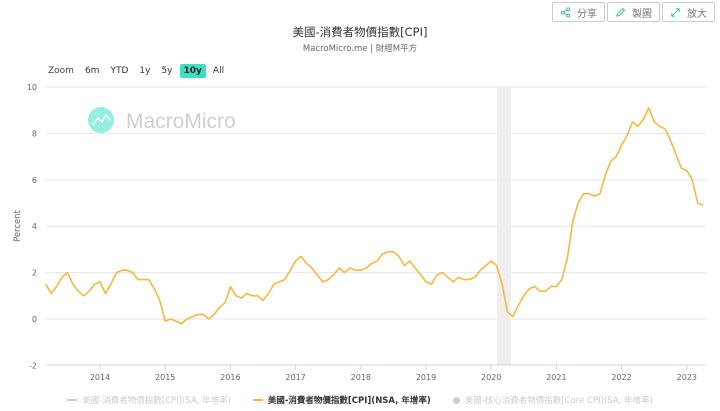 The image size is (720, 411). Describe the element at coordinates (556, 377) in the screenshot. I see `x-tick-label: 2021` at that location.